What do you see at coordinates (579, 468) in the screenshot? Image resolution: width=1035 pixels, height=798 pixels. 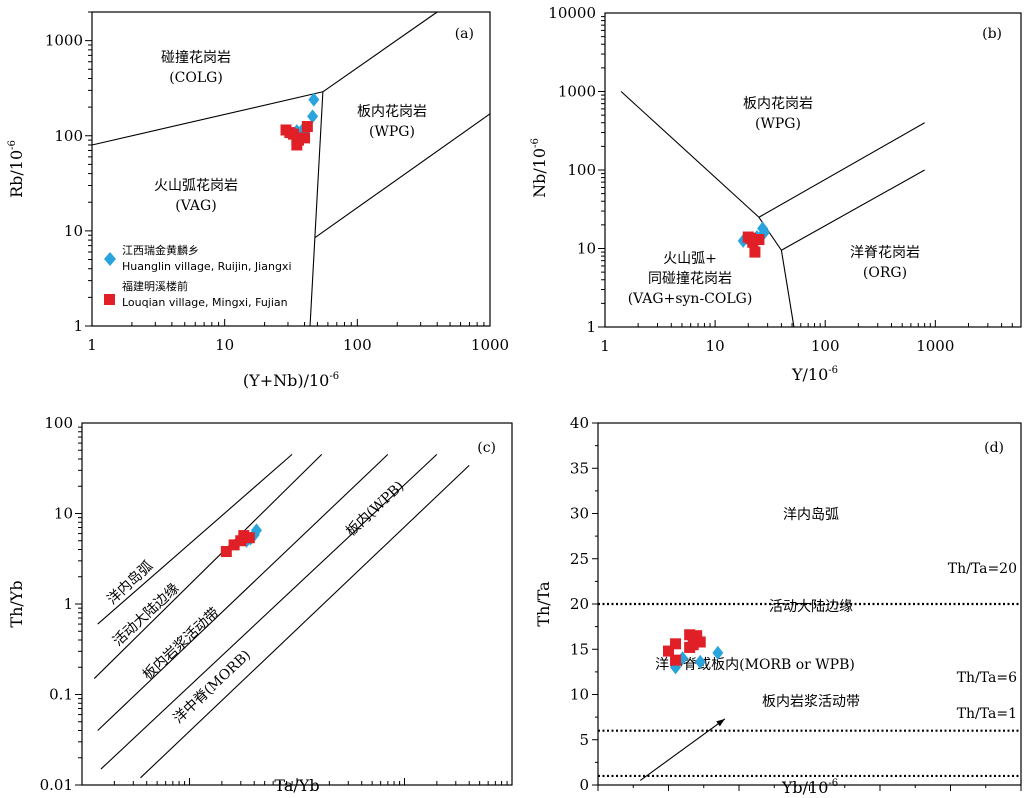 I see `y-tick-label: 35` at bounding box center [579, 468].